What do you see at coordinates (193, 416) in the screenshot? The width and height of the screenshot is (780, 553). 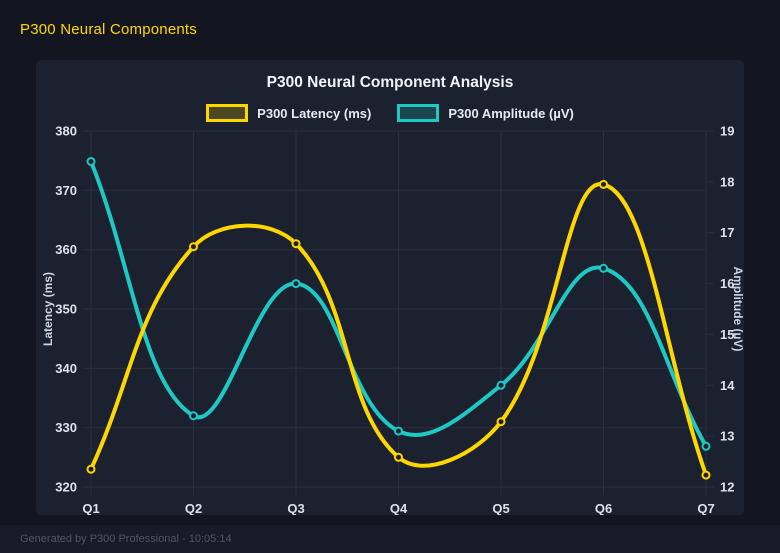 I see `data-point-amplitude-Q2` at bounding box center [193, 416].